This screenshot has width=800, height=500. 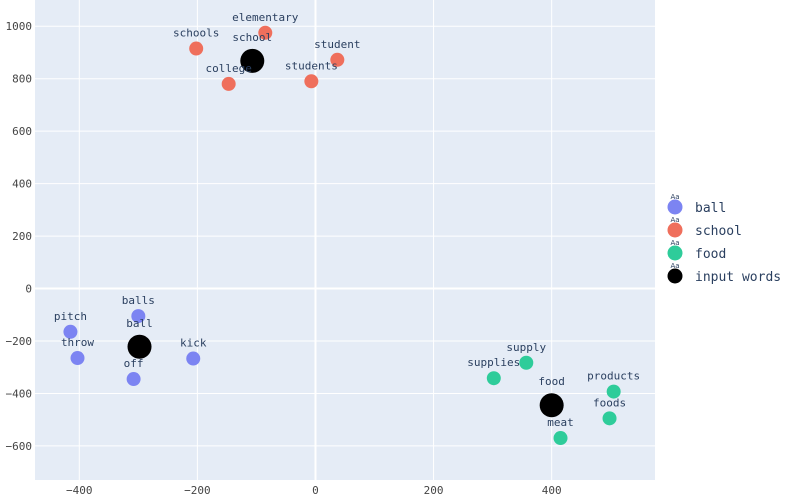 What do you see at coordinates (77, 358) in the screenshot?
I see `data-point-throw` at bounding box center [77, 358].